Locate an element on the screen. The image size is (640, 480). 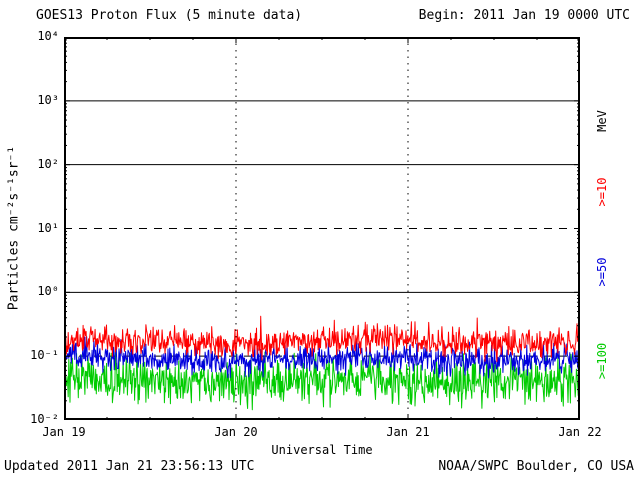
x-tick-label: Jan 20 is located at coordinates (236, 432).